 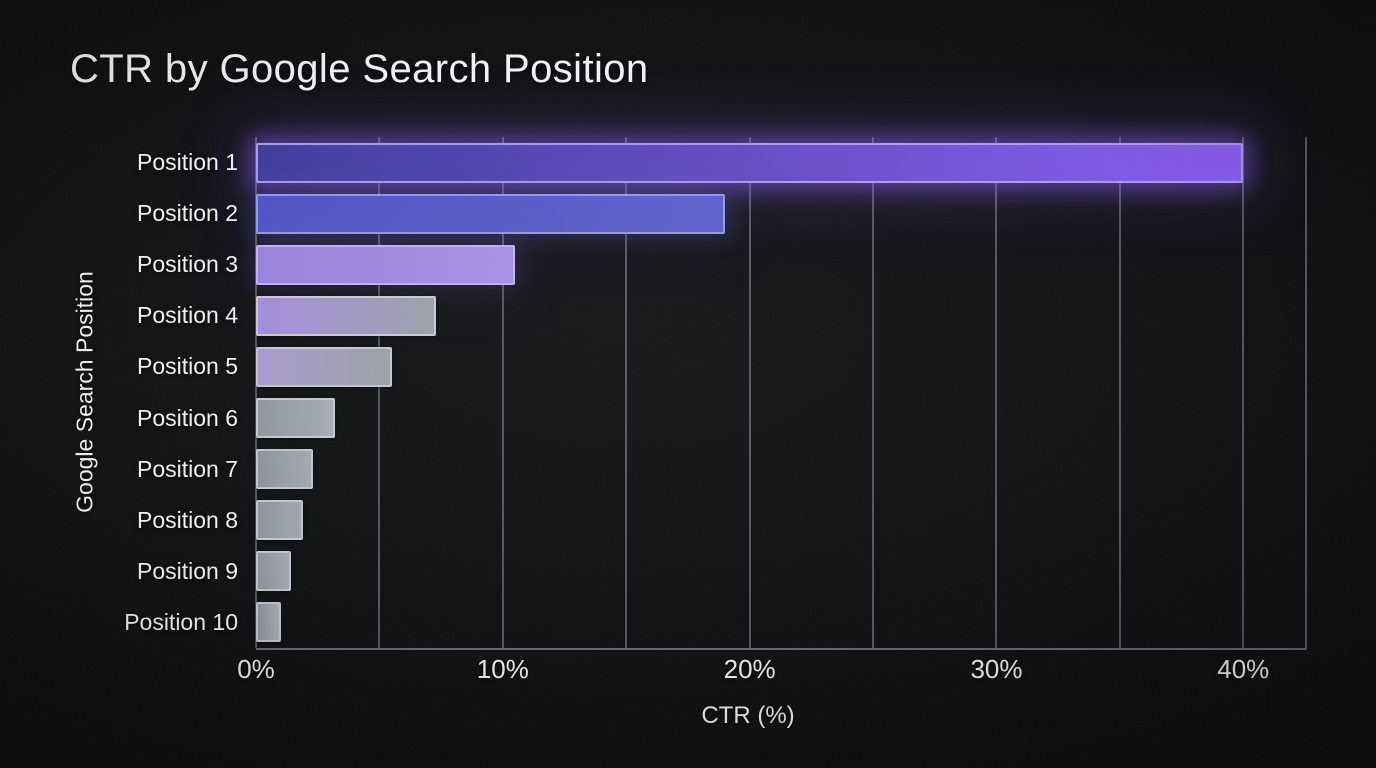 What do you see at coordinates (181, 621) in the screenshot?
I see `category-label-10: Position 10` at bounding box center [181, 621].